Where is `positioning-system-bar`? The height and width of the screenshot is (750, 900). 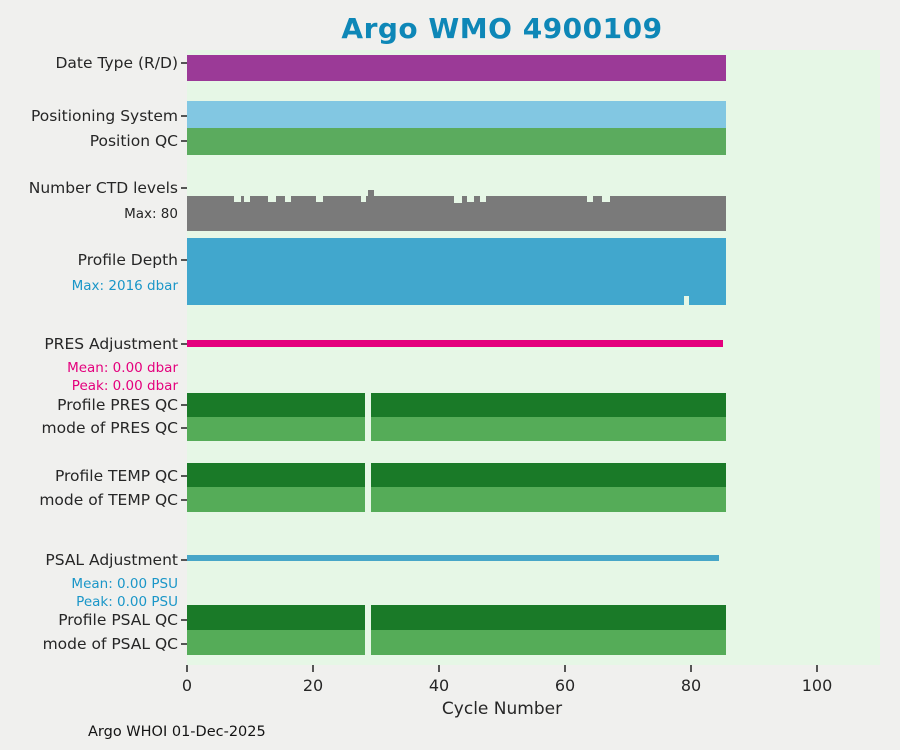
positioning-system-bar is located at coordinates (456, 114).